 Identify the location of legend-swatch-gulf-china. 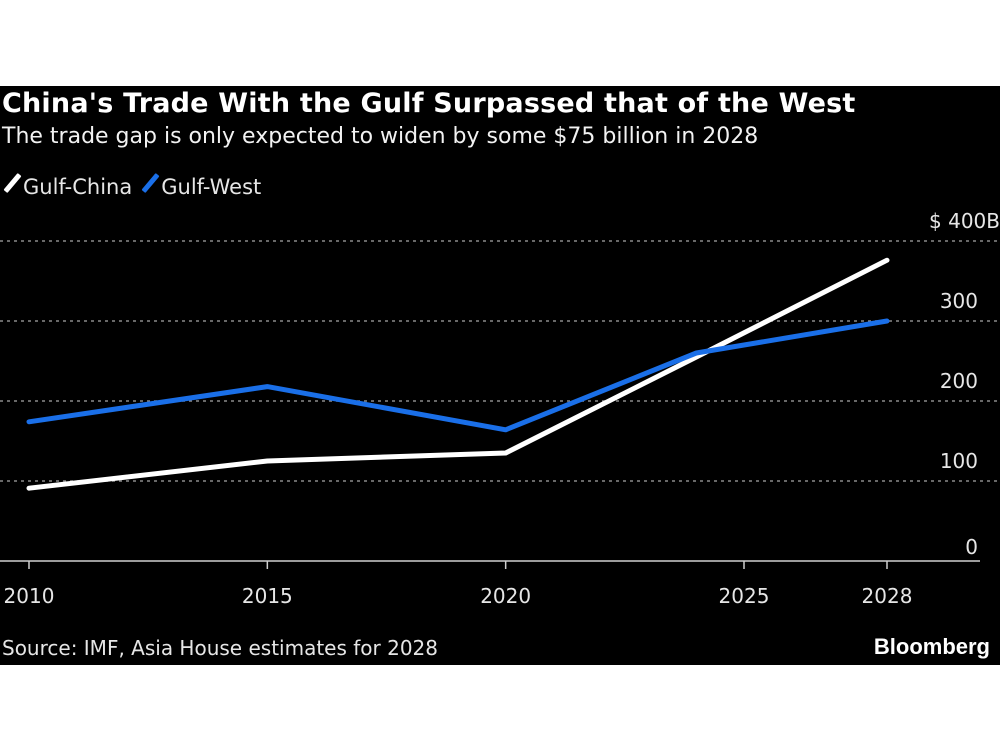
(12, 183).